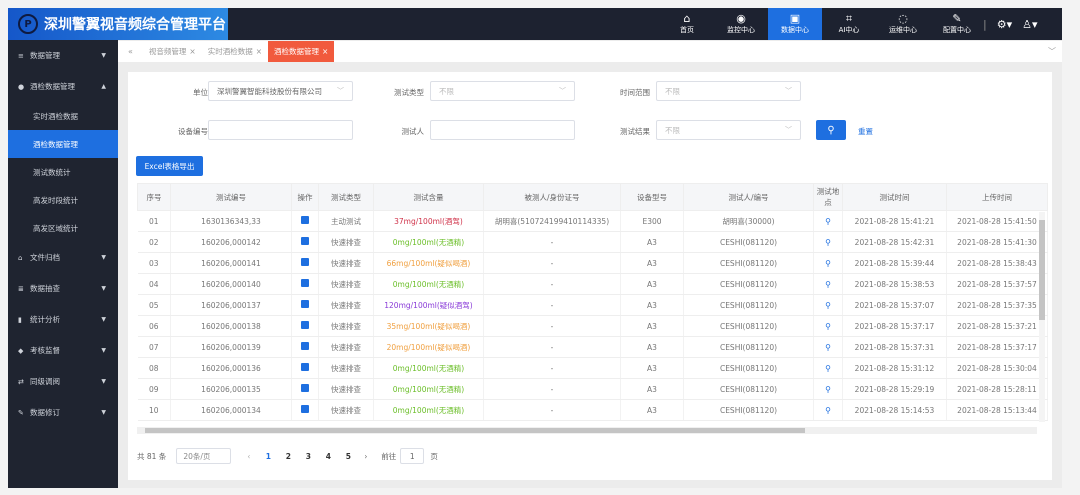 The height and width of the screenshot is (495, 1080). Describe the element at coordinates (288, 456) in the screenshot. I see `page-2-button: 2` at that location.